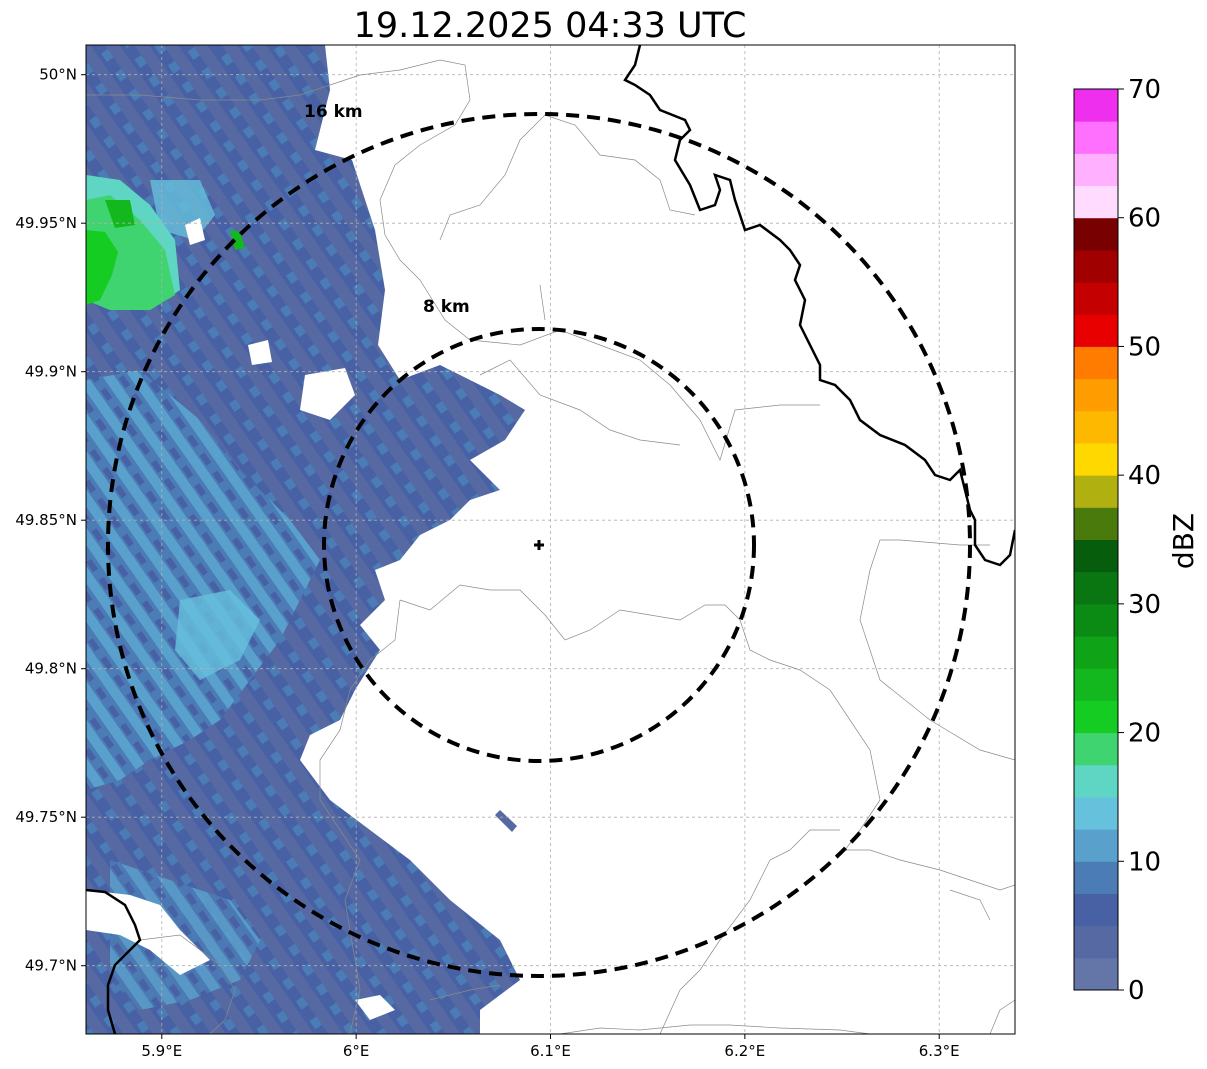 The image size is (1207, 1069). Describe the element at coordinates (51, 372) in the screenshot. I see `lat-tick-label: 49.9°N` at that location.